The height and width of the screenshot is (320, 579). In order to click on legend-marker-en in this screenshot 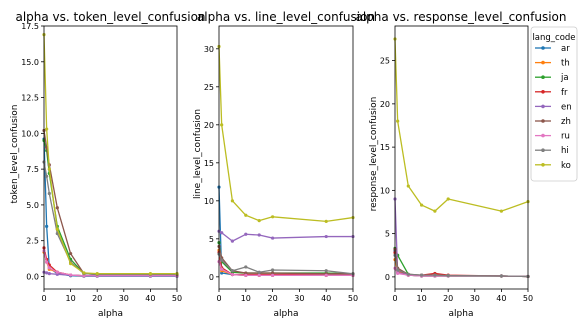, I will do `click(543, 106)`.